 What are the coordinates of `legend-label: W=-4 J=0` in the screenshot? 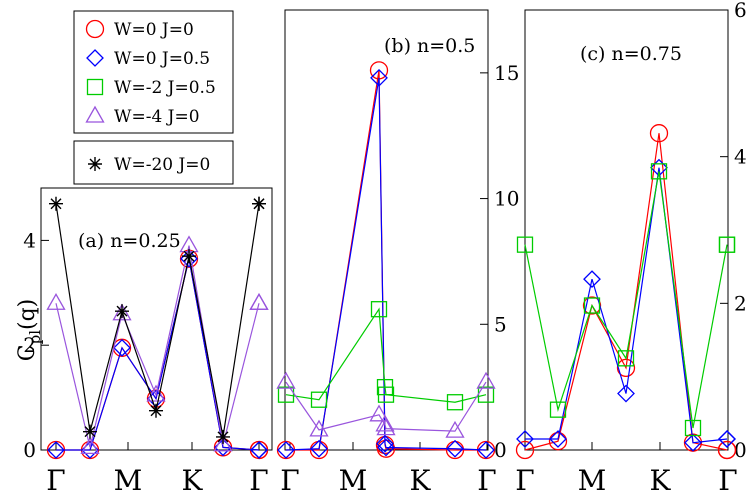 It's located at (157, 117).